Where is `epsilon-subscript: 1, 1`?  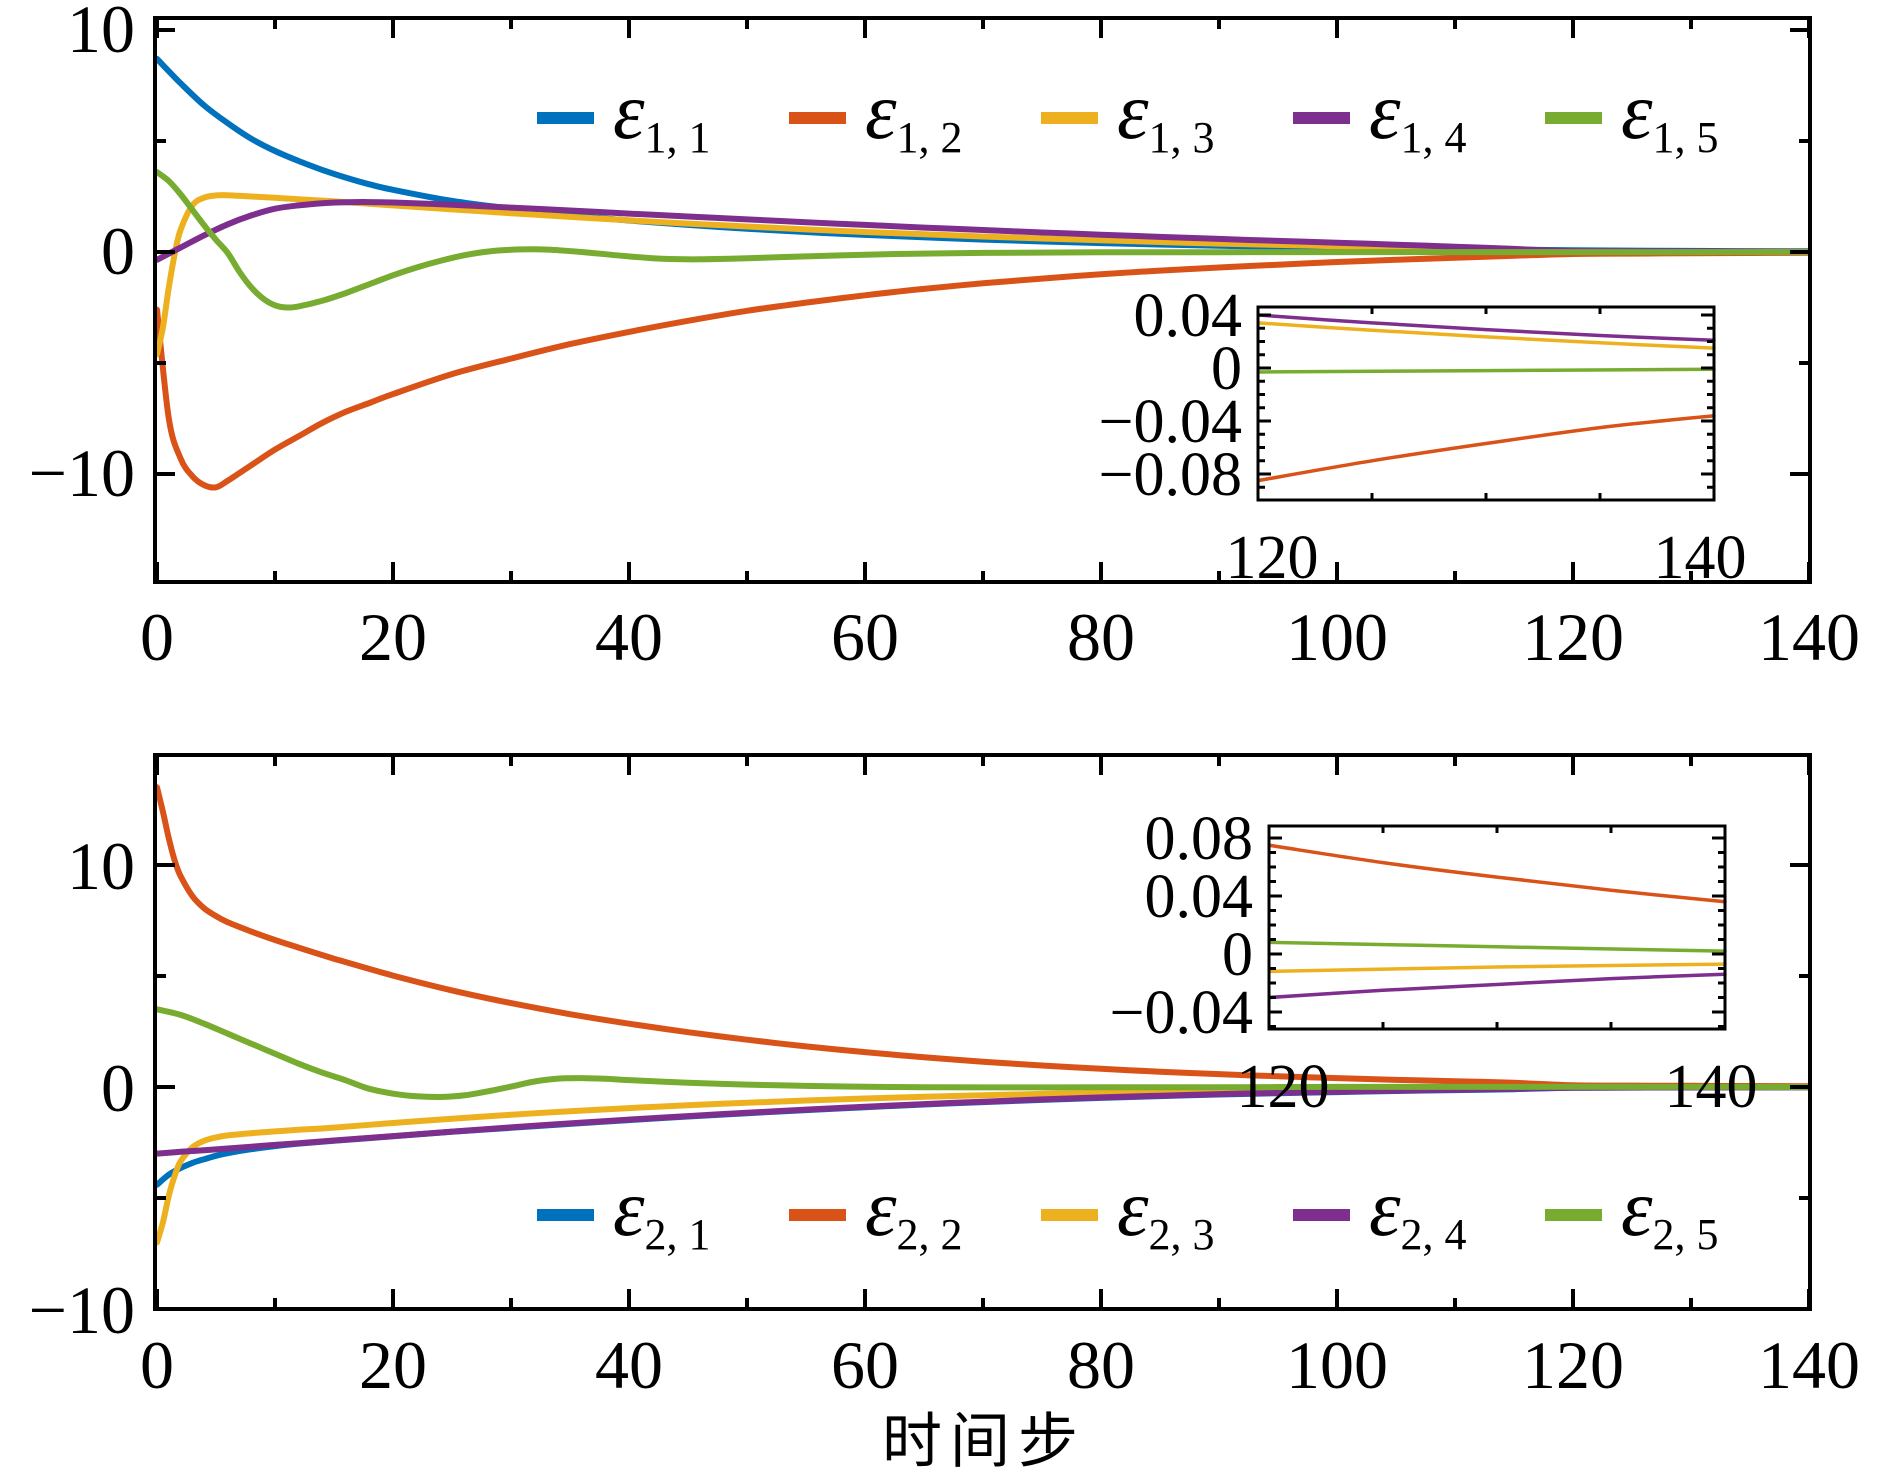 epsilon-subscript: 1, 1 is located at coordinates (678, 137).